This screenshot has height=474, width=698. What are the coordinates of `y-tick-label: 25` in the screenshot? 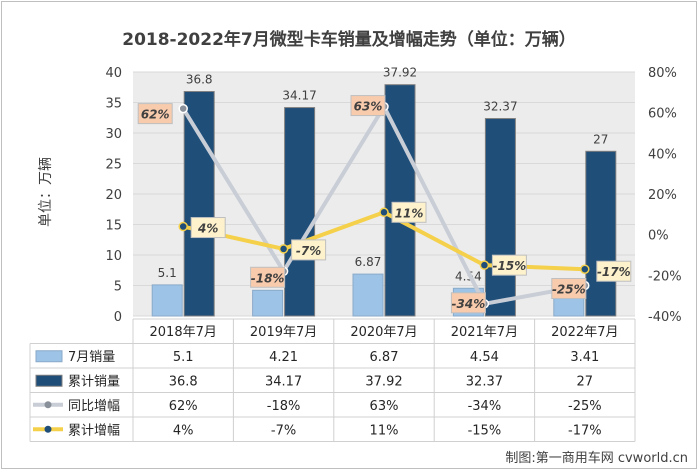 It's located at (113, 165).